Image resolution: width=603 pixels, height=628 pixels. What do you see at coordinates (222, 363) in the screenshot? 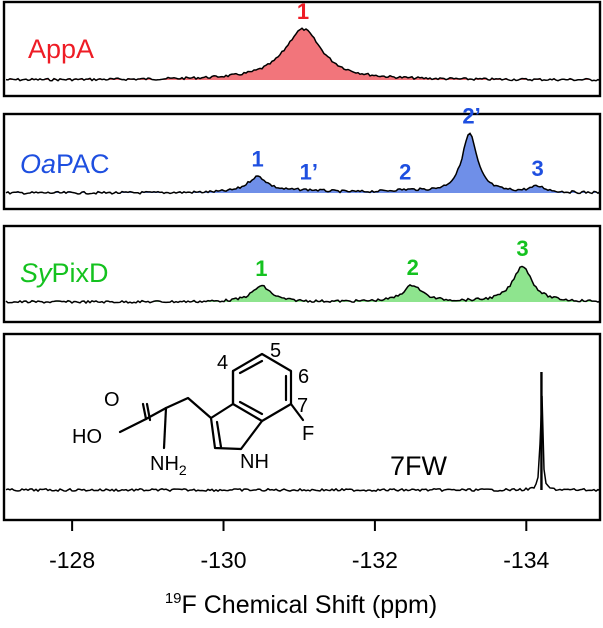
I see `position-4-label: 4` at bounding box center [222, 363].